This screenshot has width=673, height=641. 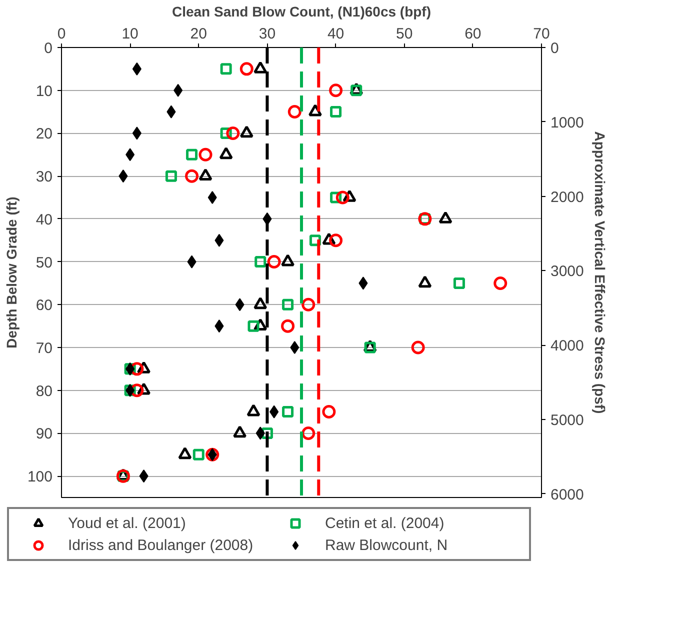 What do you see at coordinates (44, 263) in the screenshot?
I see `y-tick-label: 50` at bounding box center [44, 263].